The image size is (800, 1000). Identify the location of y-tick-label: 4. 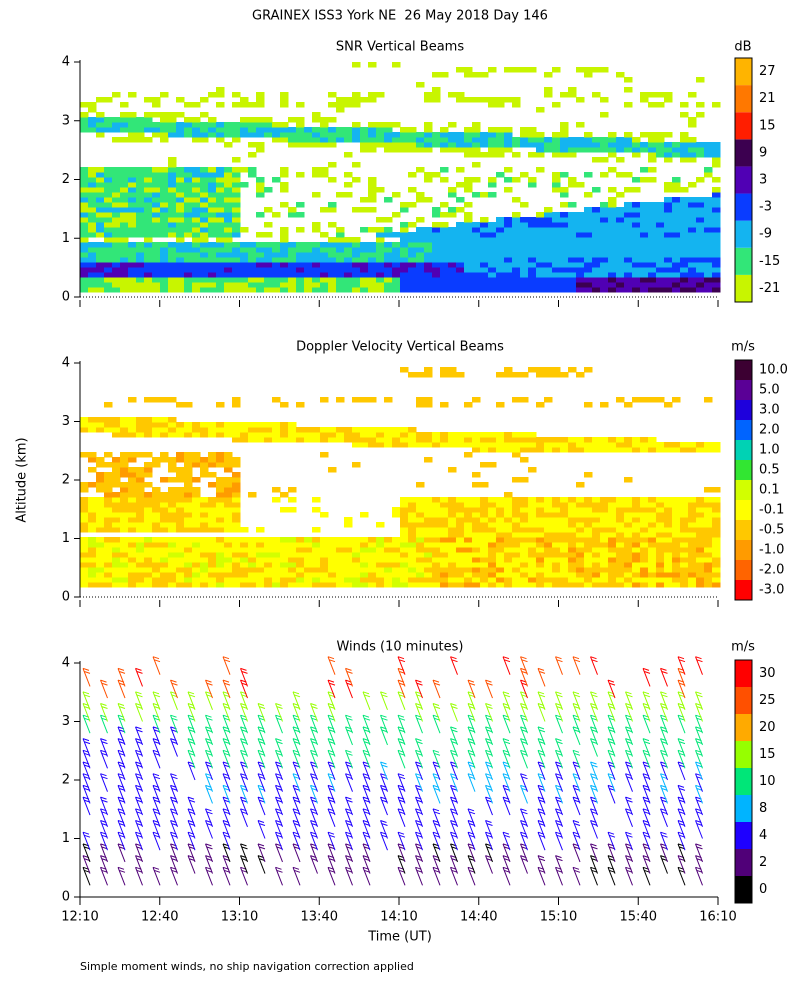
(66, 363).